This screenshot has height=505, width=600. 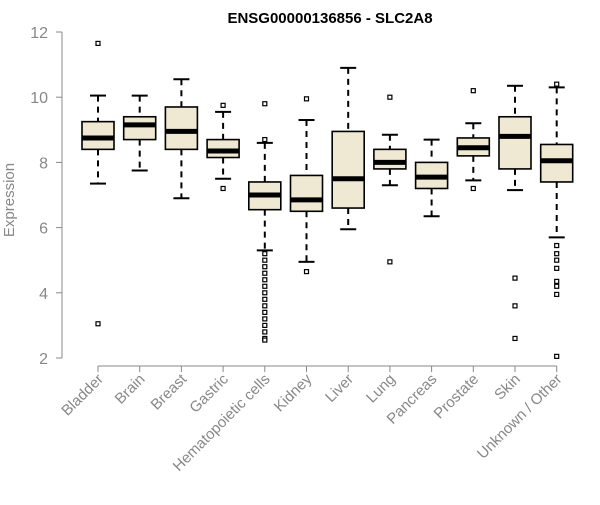 I want to click on y-tick-label: 8, so click(x=43, y=163).